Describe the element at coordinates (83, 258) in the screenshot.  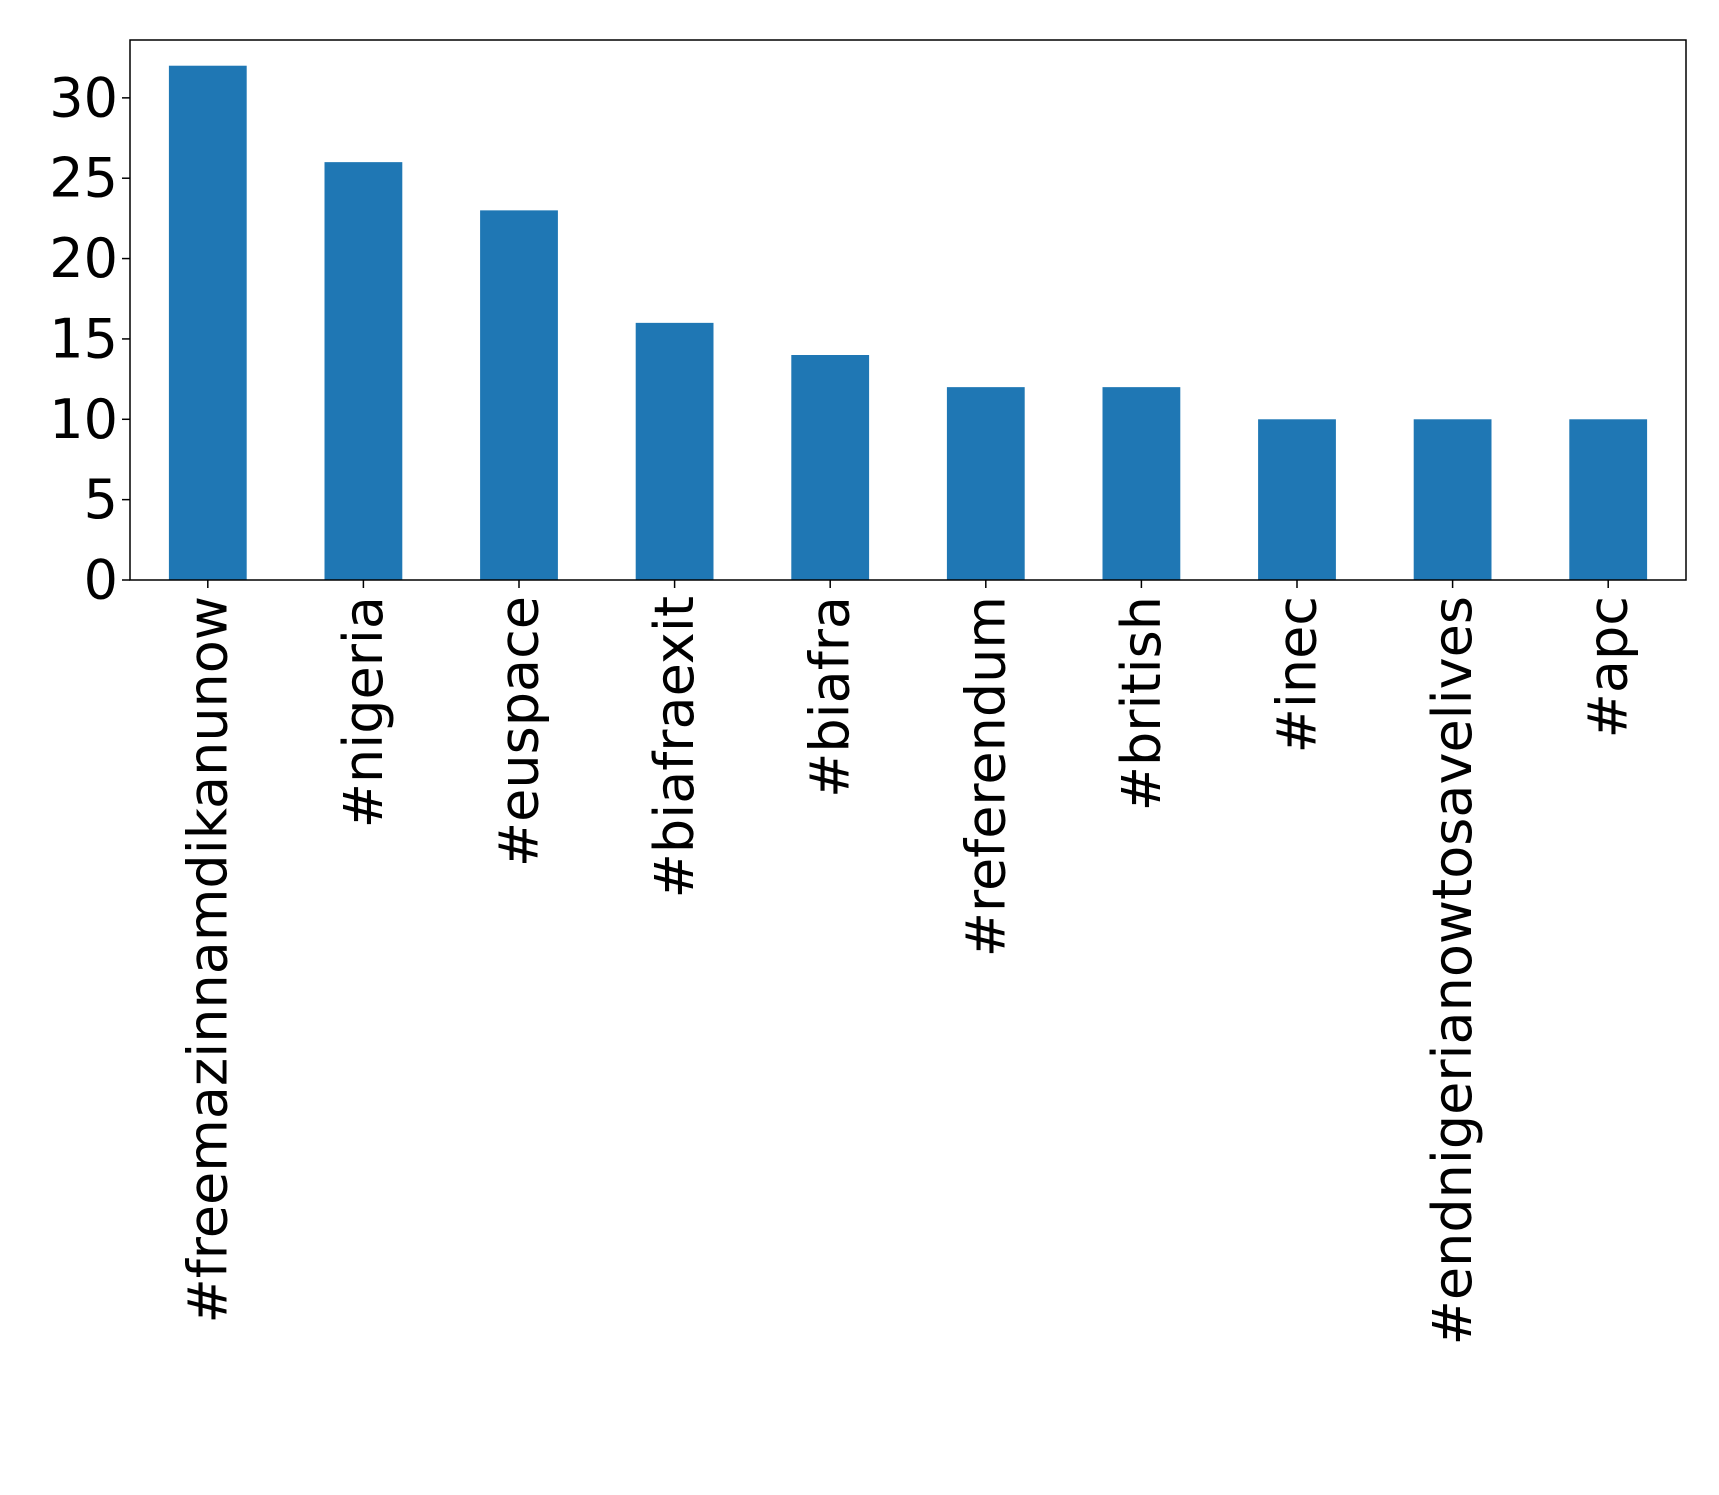
I see `y-tick-label: 20` at that location.